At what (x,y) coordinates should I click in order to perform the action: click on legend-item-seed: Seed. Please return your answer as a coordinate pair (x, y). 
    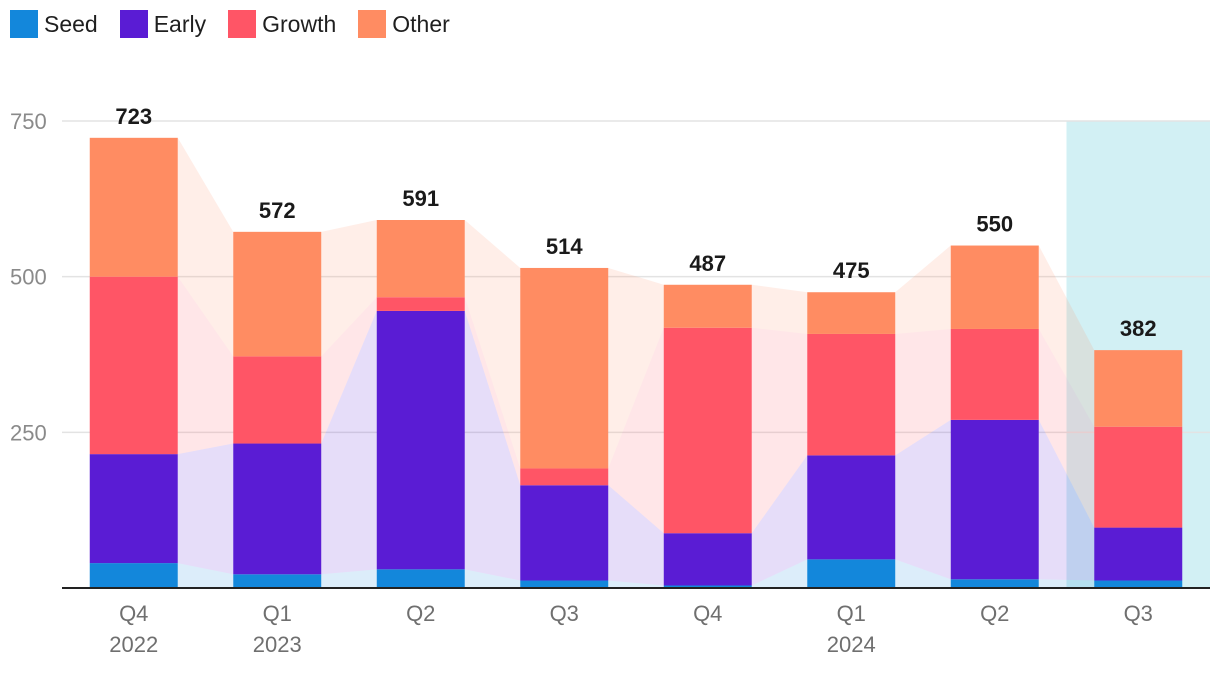
    Looking at the image, I should click on (54, 24).